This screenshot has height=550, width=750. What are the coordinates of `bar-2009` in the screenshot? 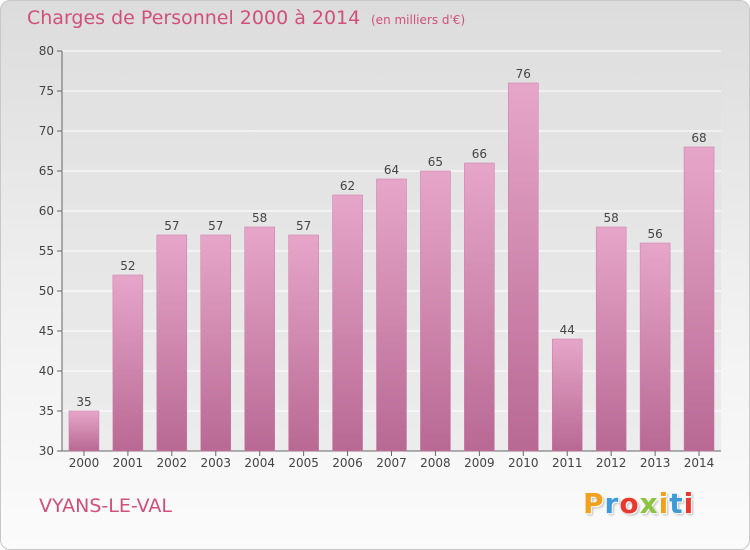 It's located at (479, 307).